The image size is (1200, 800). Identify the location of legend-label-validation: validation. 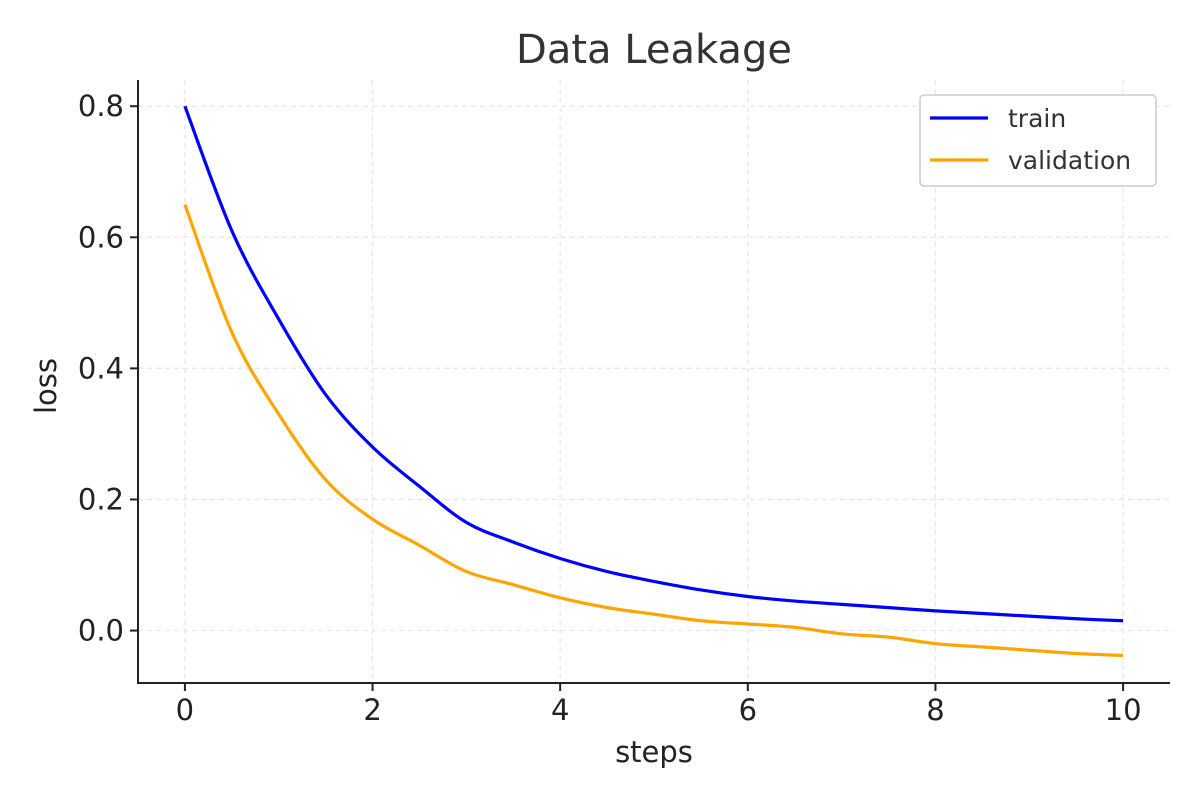
(1069, 160).